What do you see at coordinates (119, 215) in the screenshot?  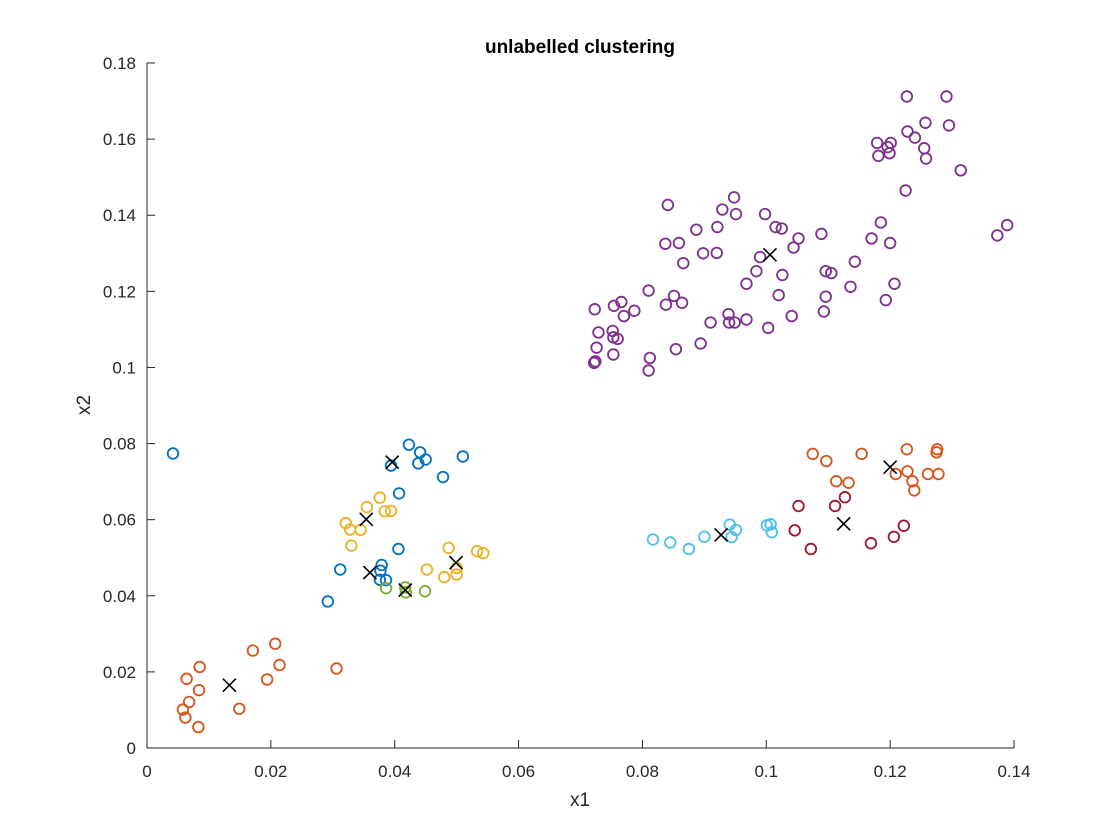 I see `y-tick-label: 0.14` at bounding box center [119, 215].